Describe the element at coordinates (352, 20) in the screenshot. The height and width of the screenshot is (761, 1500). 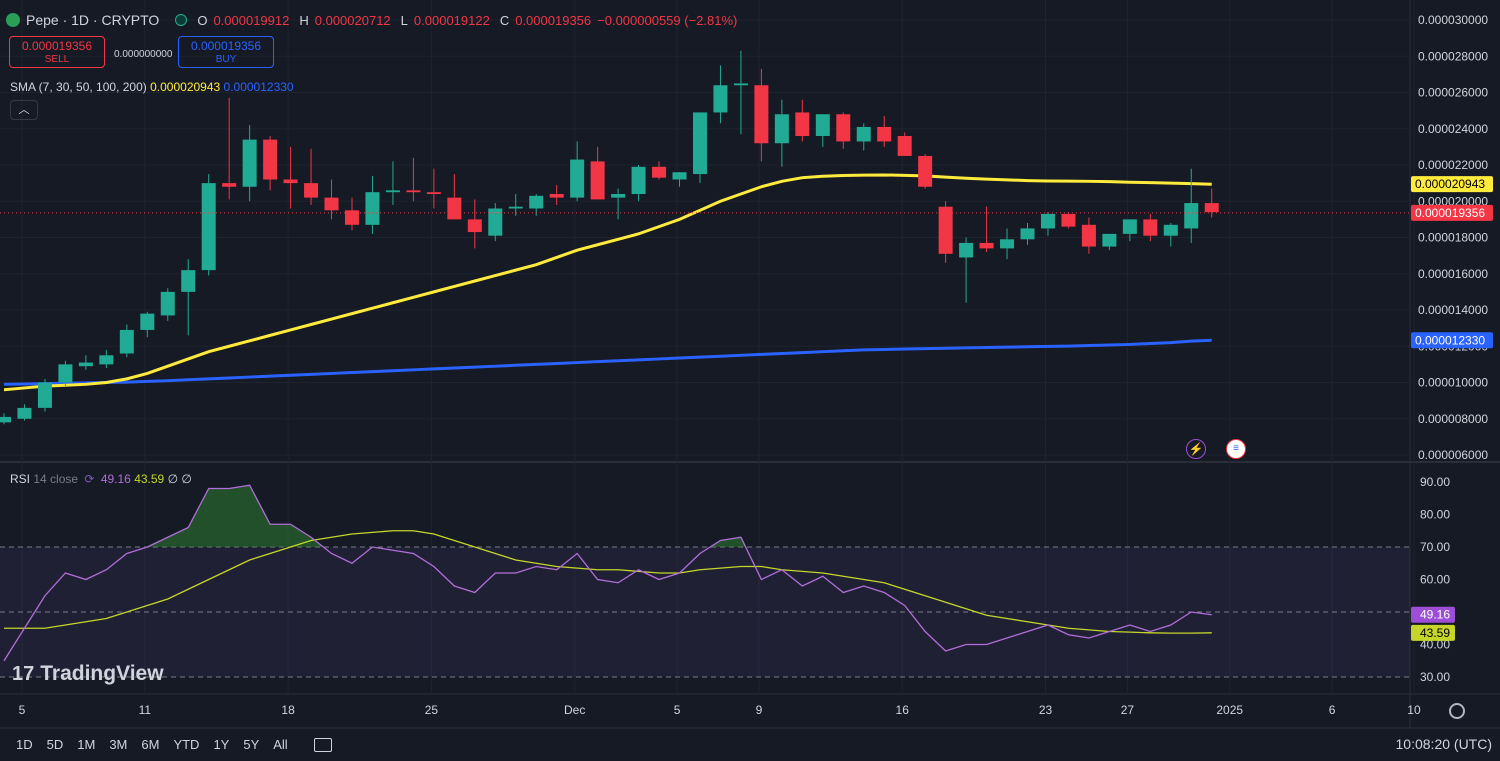
I see `high-value: 0.000020712` at that location.